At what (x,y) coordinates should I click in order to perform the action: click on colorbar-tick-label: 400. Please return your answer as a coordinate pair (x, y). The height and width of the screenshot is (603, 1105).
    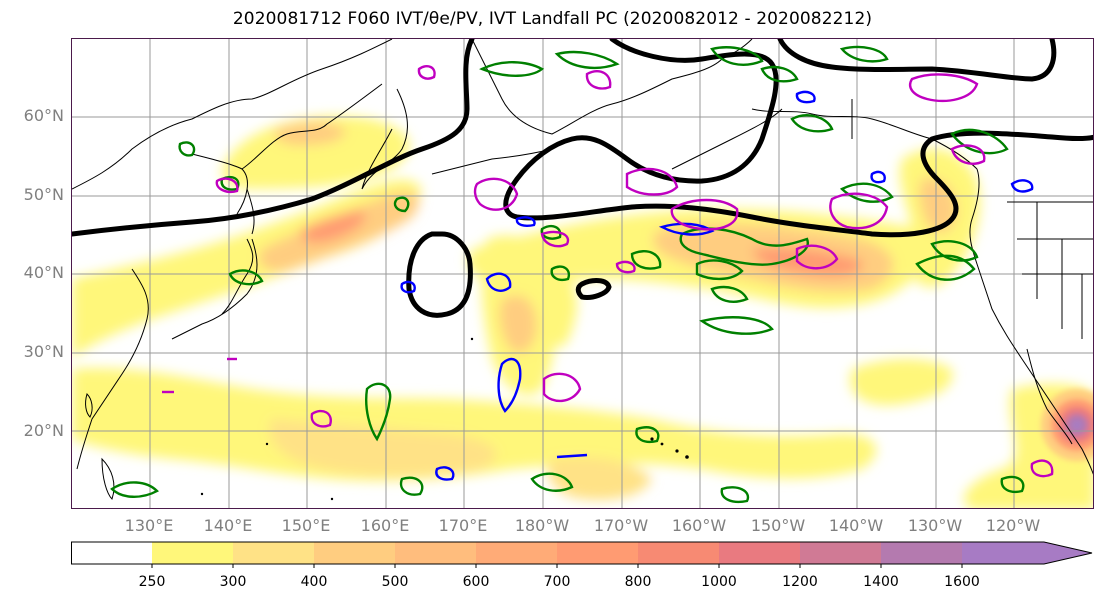
    Looking at the image, I should click on (314, 582).